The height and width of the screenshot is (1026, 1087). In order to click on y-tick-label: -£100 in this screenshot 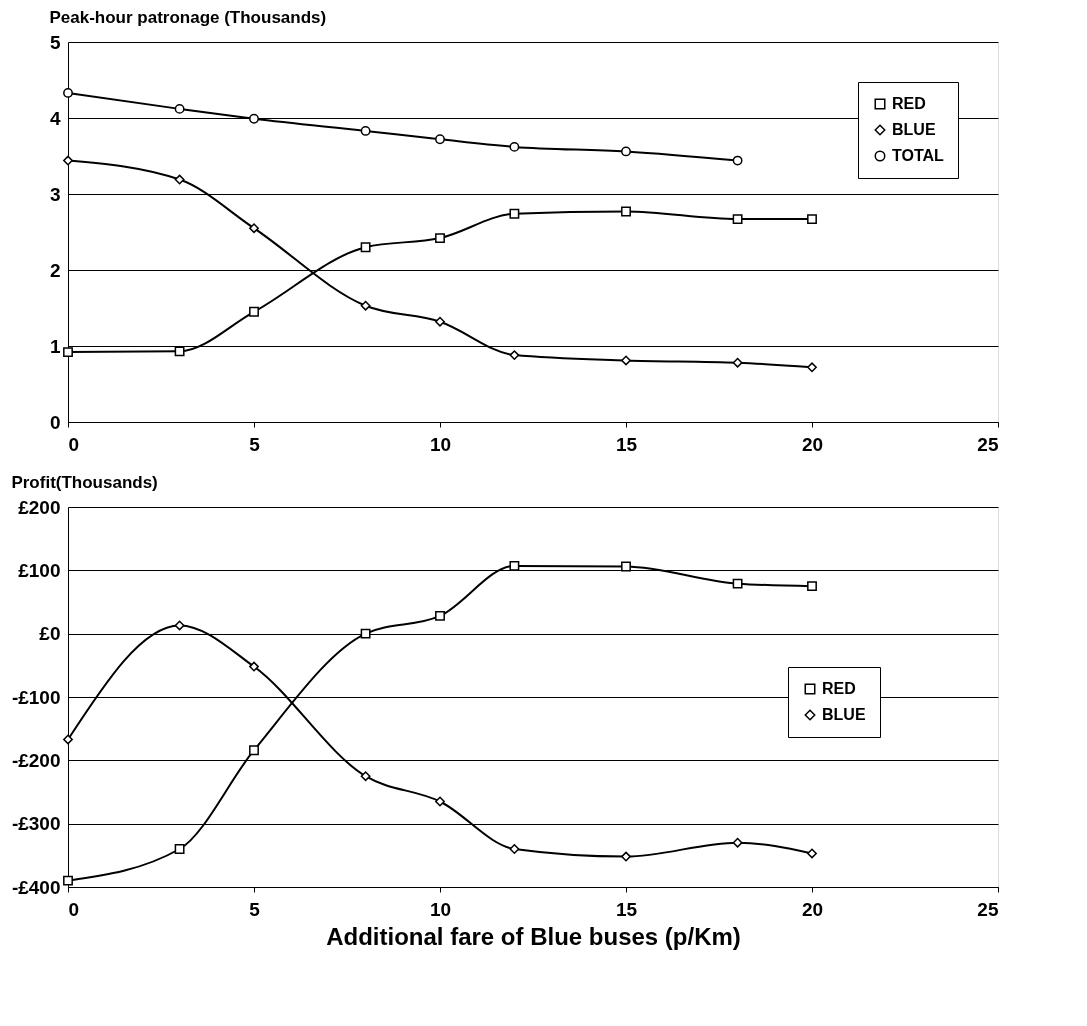, I will do `click(36, 697)`.